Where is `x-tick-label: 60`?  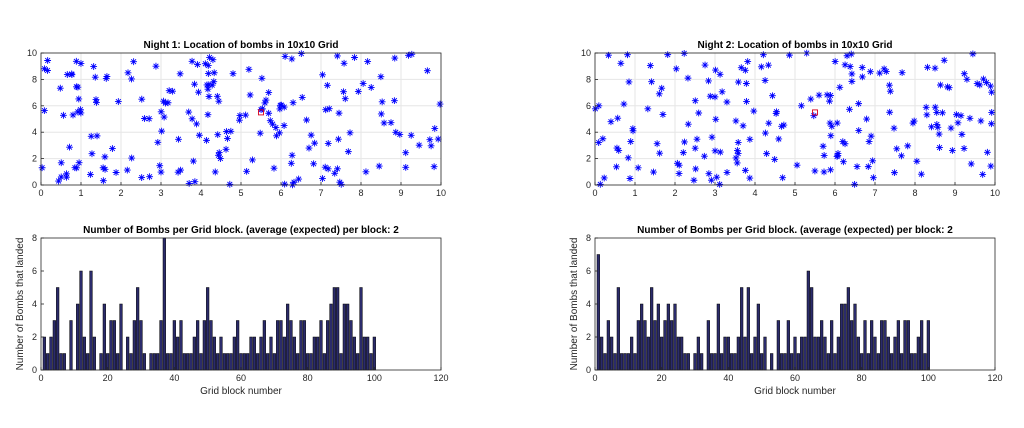
x-tick-label: 60 is located at coordinates (241, 378).